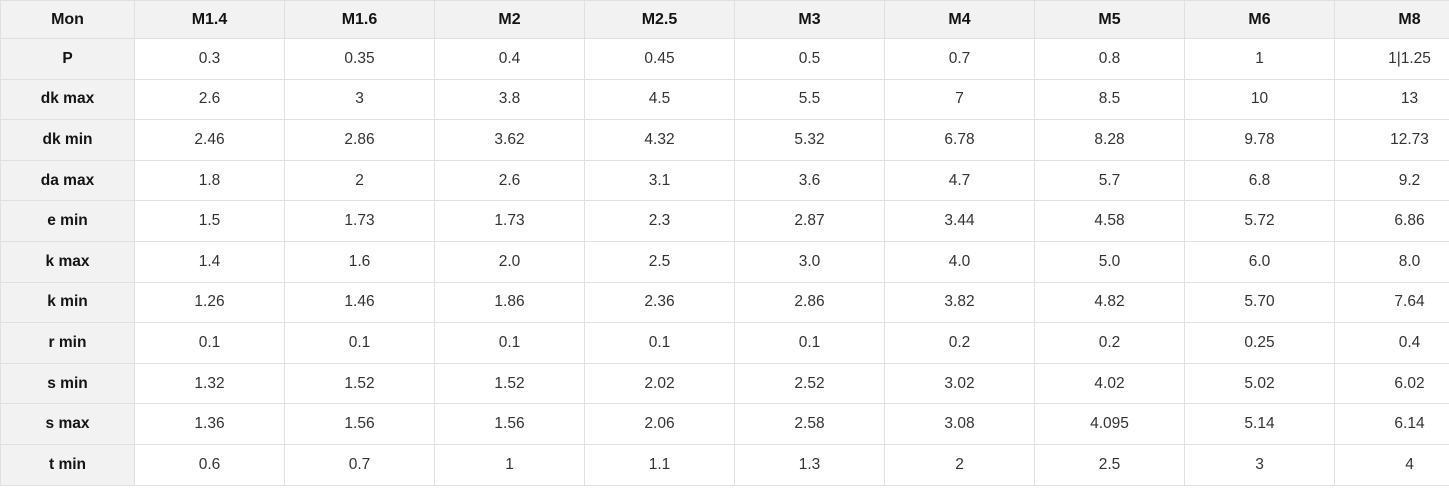  I want to click on table-cell: 12.73, so click(1391, 140).